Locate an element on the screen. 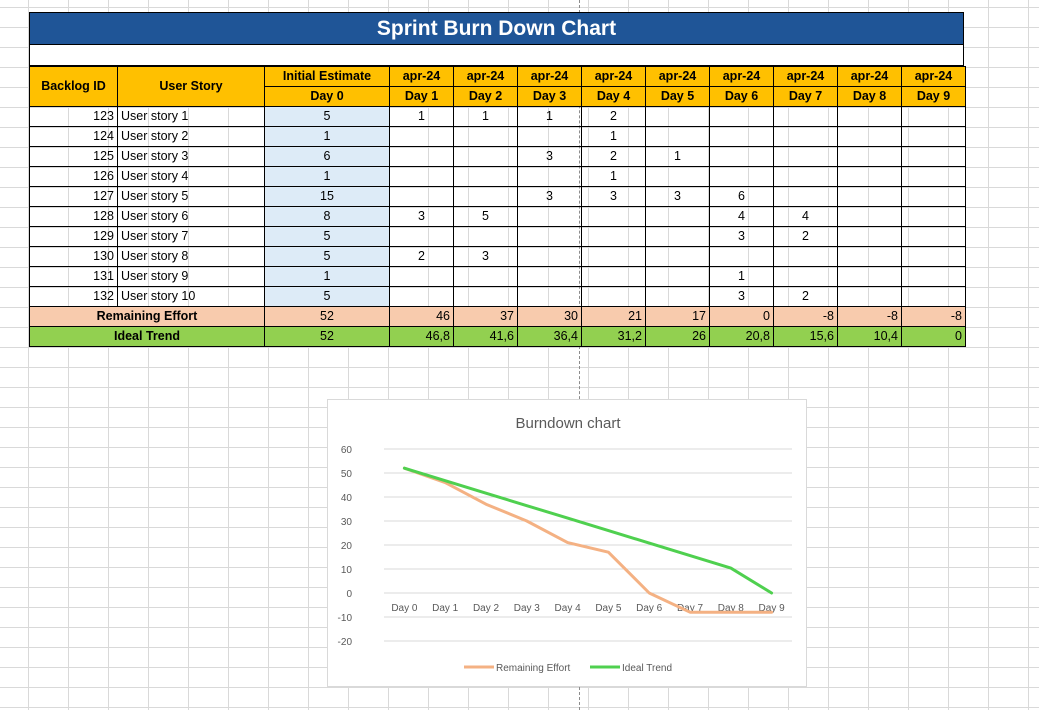 Image resolution: width=1039 pixels, height=710 pixels. header-day-0: Day 0 is located at coordinates (327, 96).